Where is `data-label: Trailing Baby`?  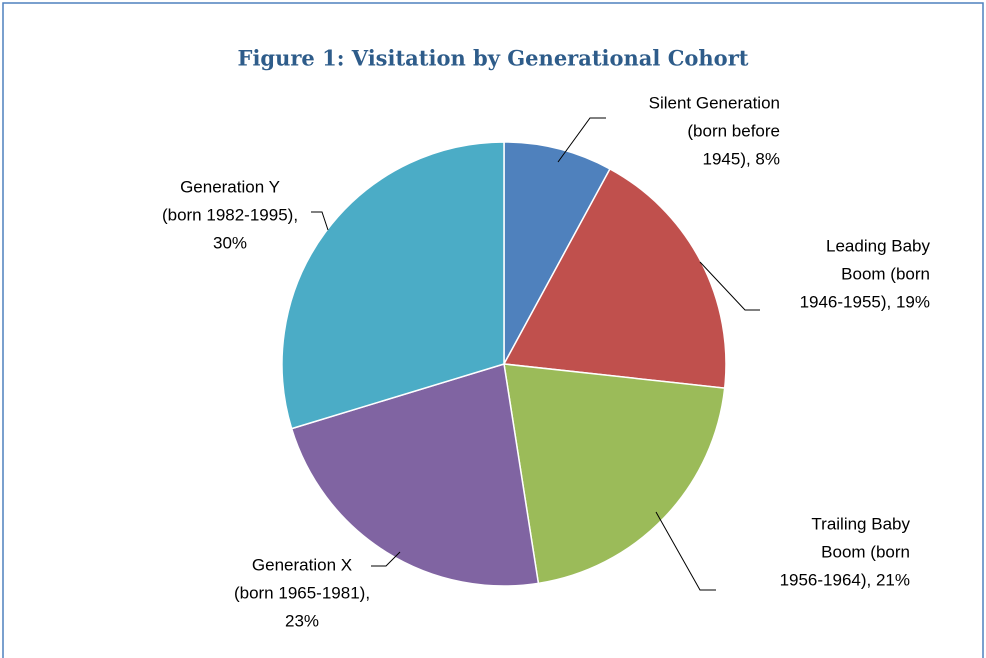
data-label: Trailing Baby is located at coordinates (860, 523).